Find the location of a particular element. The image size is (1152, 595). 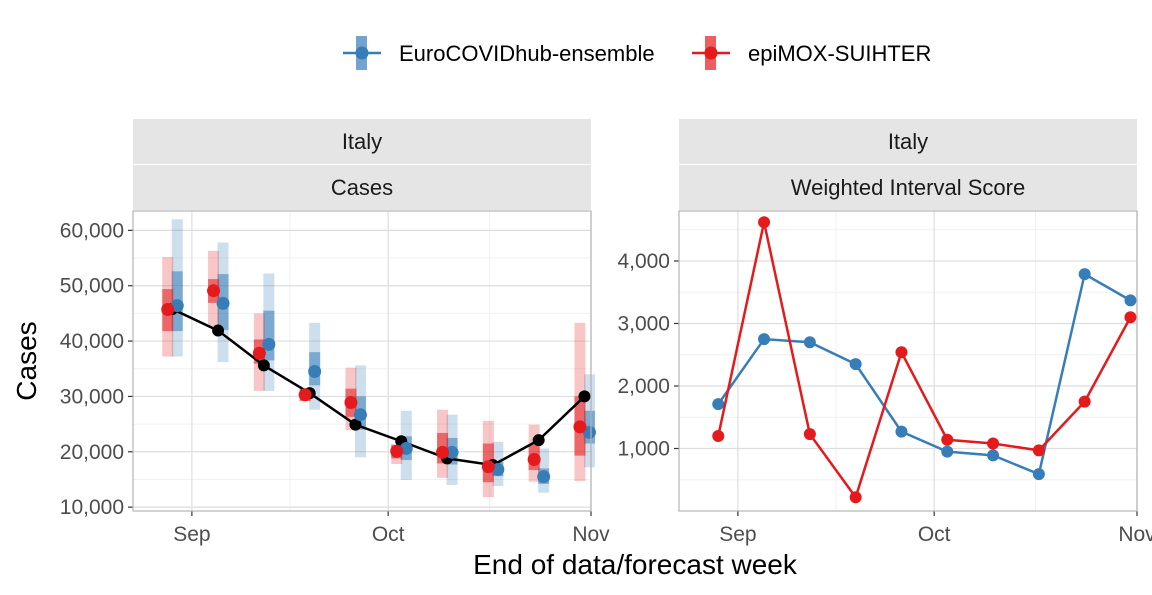

truth-line is located at coordinates (378, 387).